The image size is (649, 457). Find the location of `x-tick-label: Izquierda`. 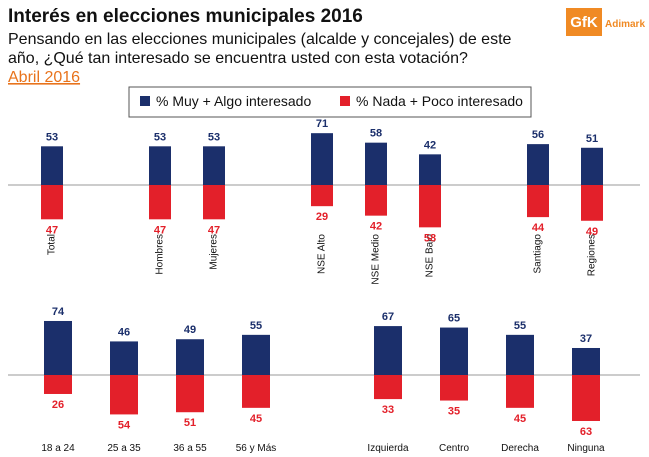

x-tick-label: Izquierda is located at coordinates (388, 448).